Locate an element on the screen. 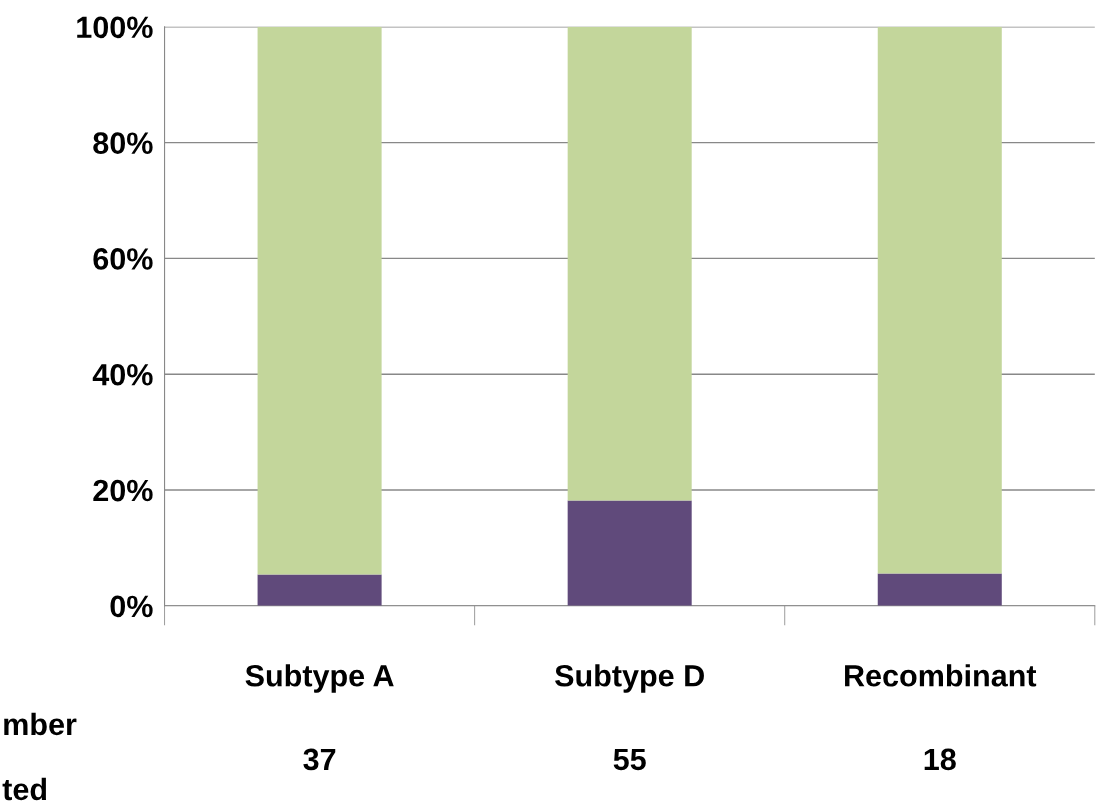 This screenshot has width=1097, height=811. x-tick-label: Subtype D is located at coordinates (629, 678).